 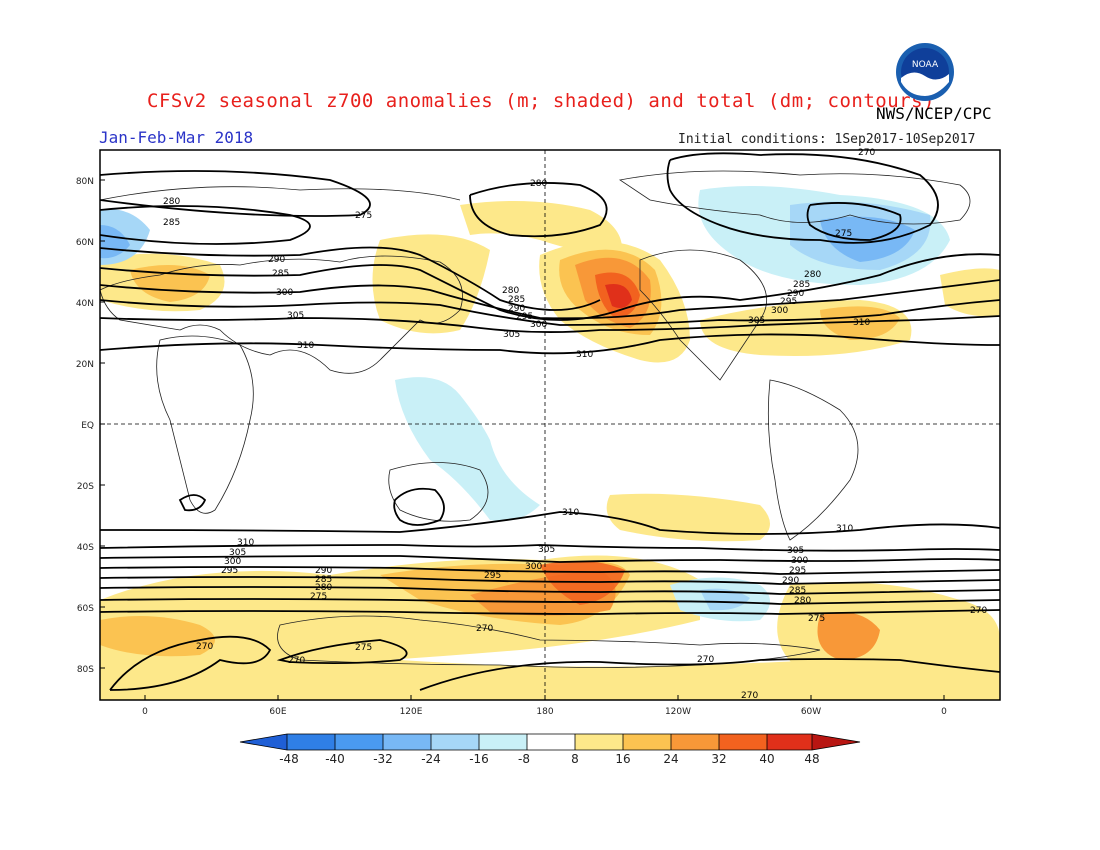 I want to click on colorbar-label: 48, so click(x=811, y=759).